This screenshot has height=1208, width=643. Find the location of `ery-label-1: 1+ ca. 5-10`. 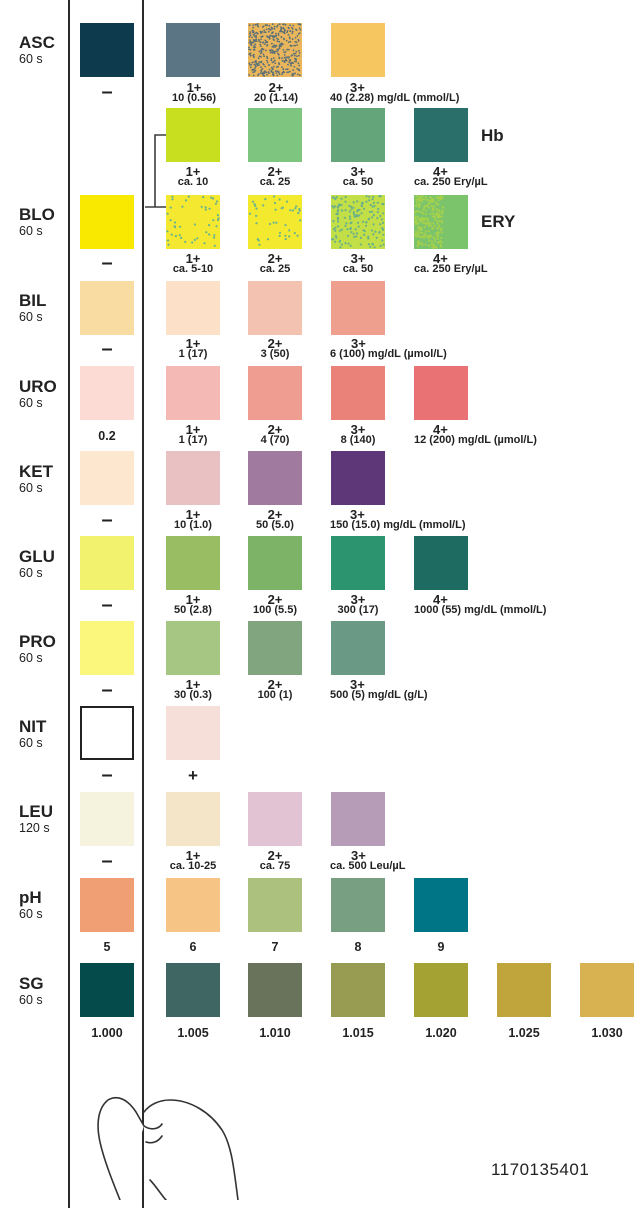

ery-label-1: 1+ ca. 5-10 is located at coordinates (193, 263).